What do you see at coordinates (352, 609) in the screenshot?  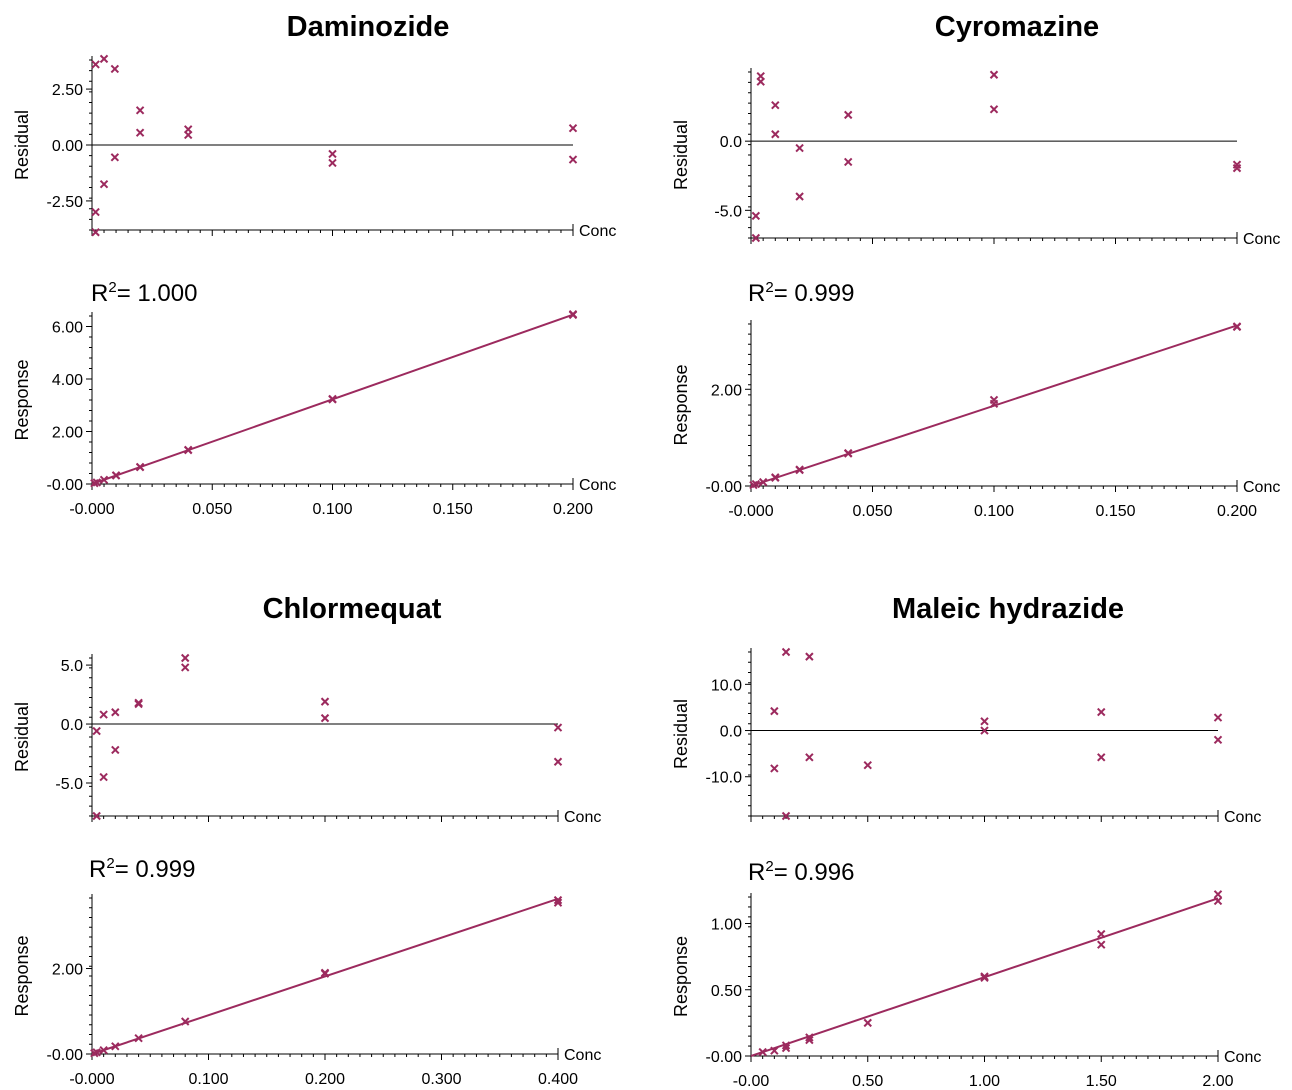 I see `chart-title: Chlormequat` at bounding box center [352, 609].